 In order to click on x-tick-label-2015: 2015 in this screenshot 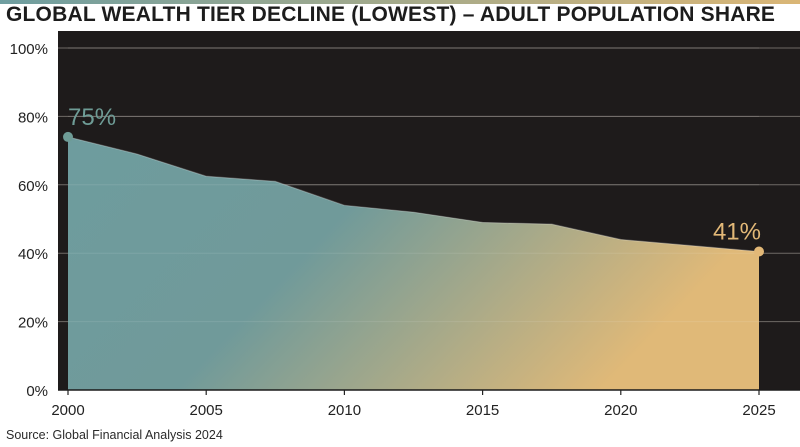, I will do `click(482, 410)`.